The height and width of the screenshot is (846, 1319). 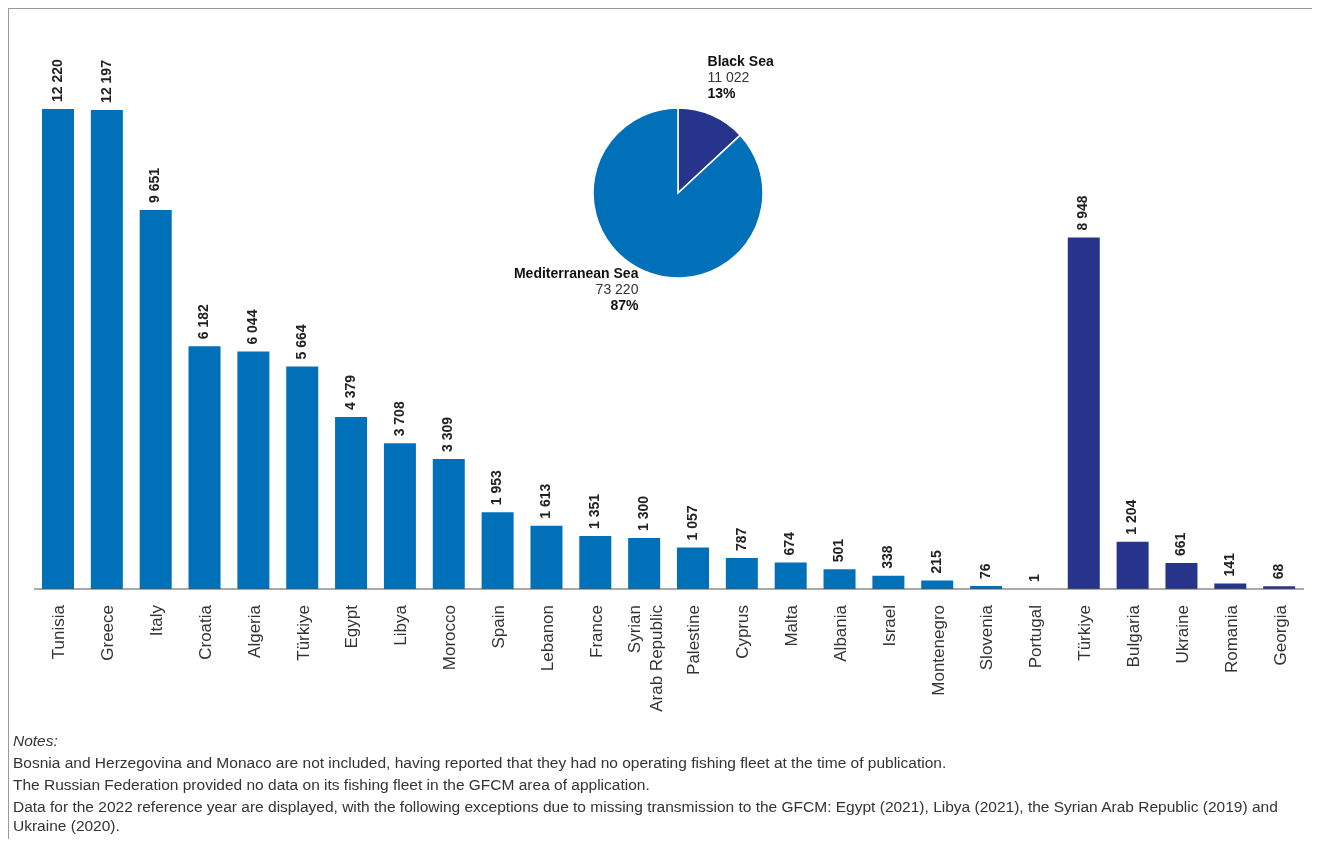 I want to click on text: Notes:, so click(x=36, y=740).